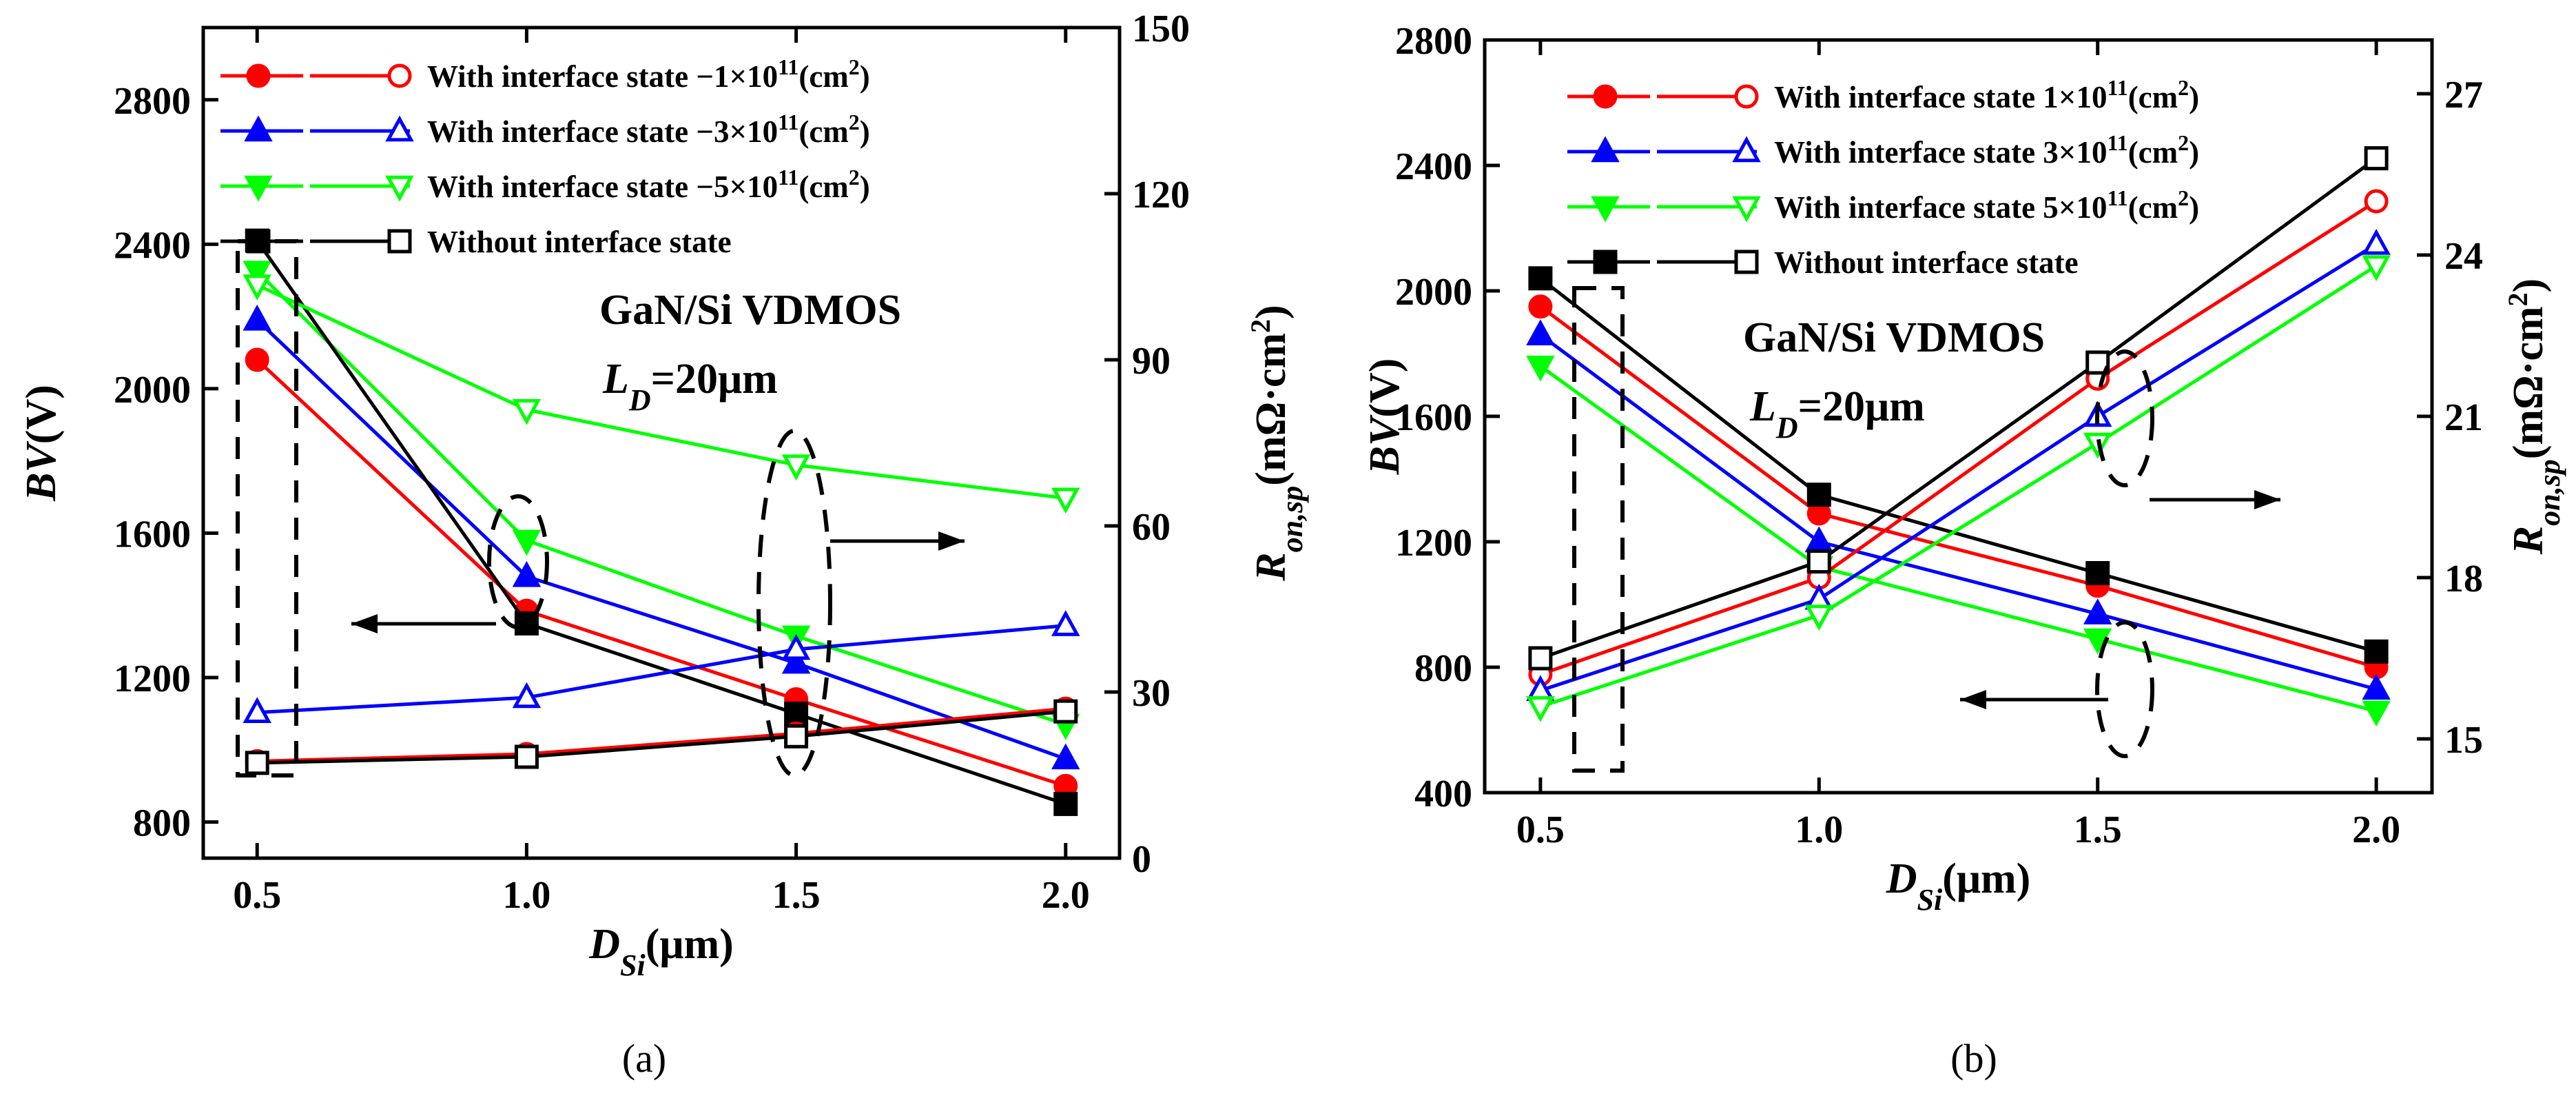  What do you see at coordinates (633, 965) in the screenshot?
I see `x-axis-title-sub: Si` at bounding box center [633, 965].